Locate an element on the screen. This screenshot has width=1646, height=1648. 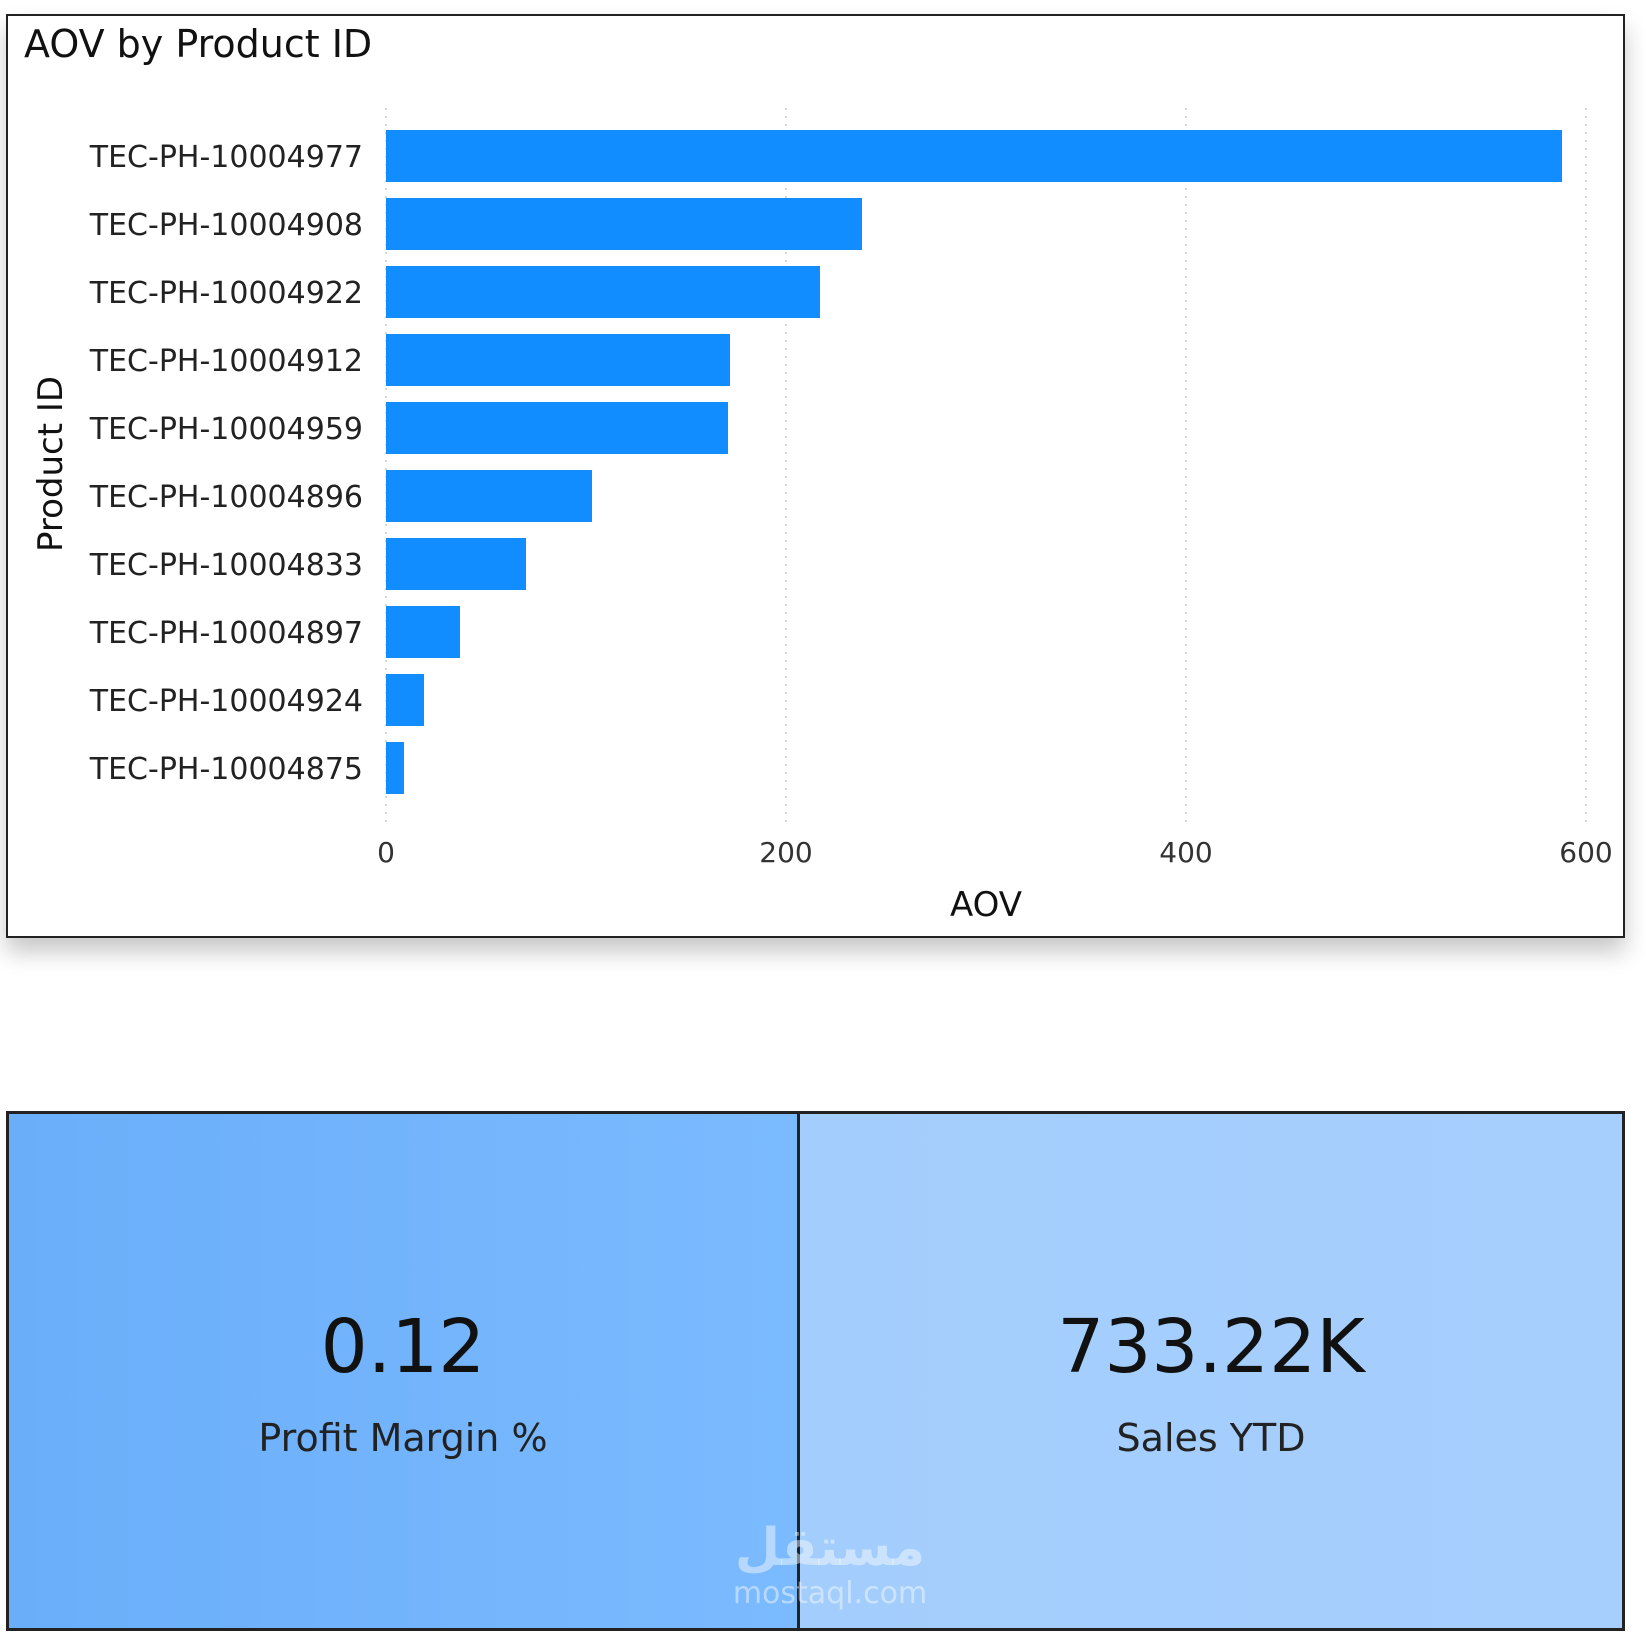
y-category-label: TEC-PH-10004908 is located at coordinates (226, 225).